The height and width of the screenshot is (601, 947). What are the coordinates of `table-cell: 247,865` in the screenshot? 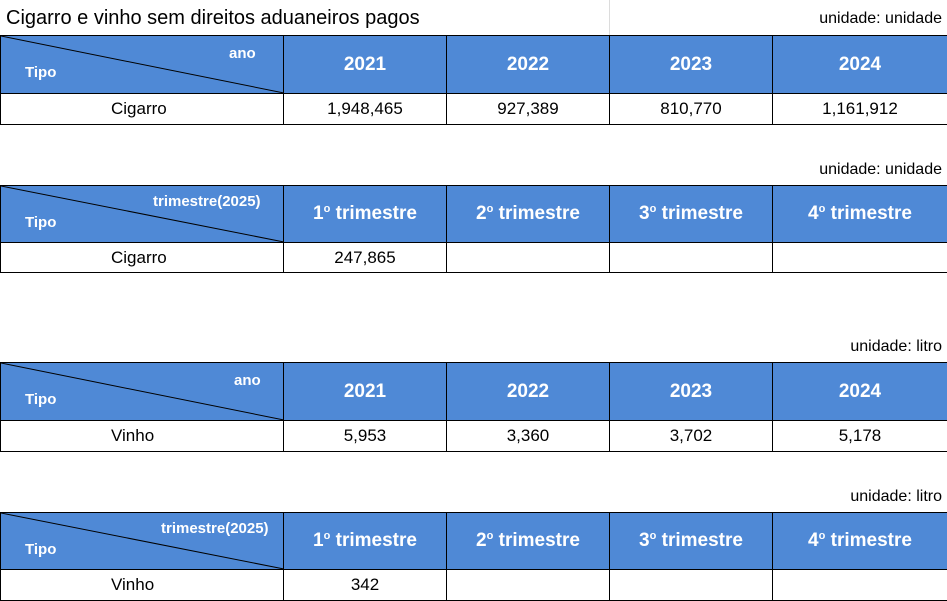 It's located at (365, 258).